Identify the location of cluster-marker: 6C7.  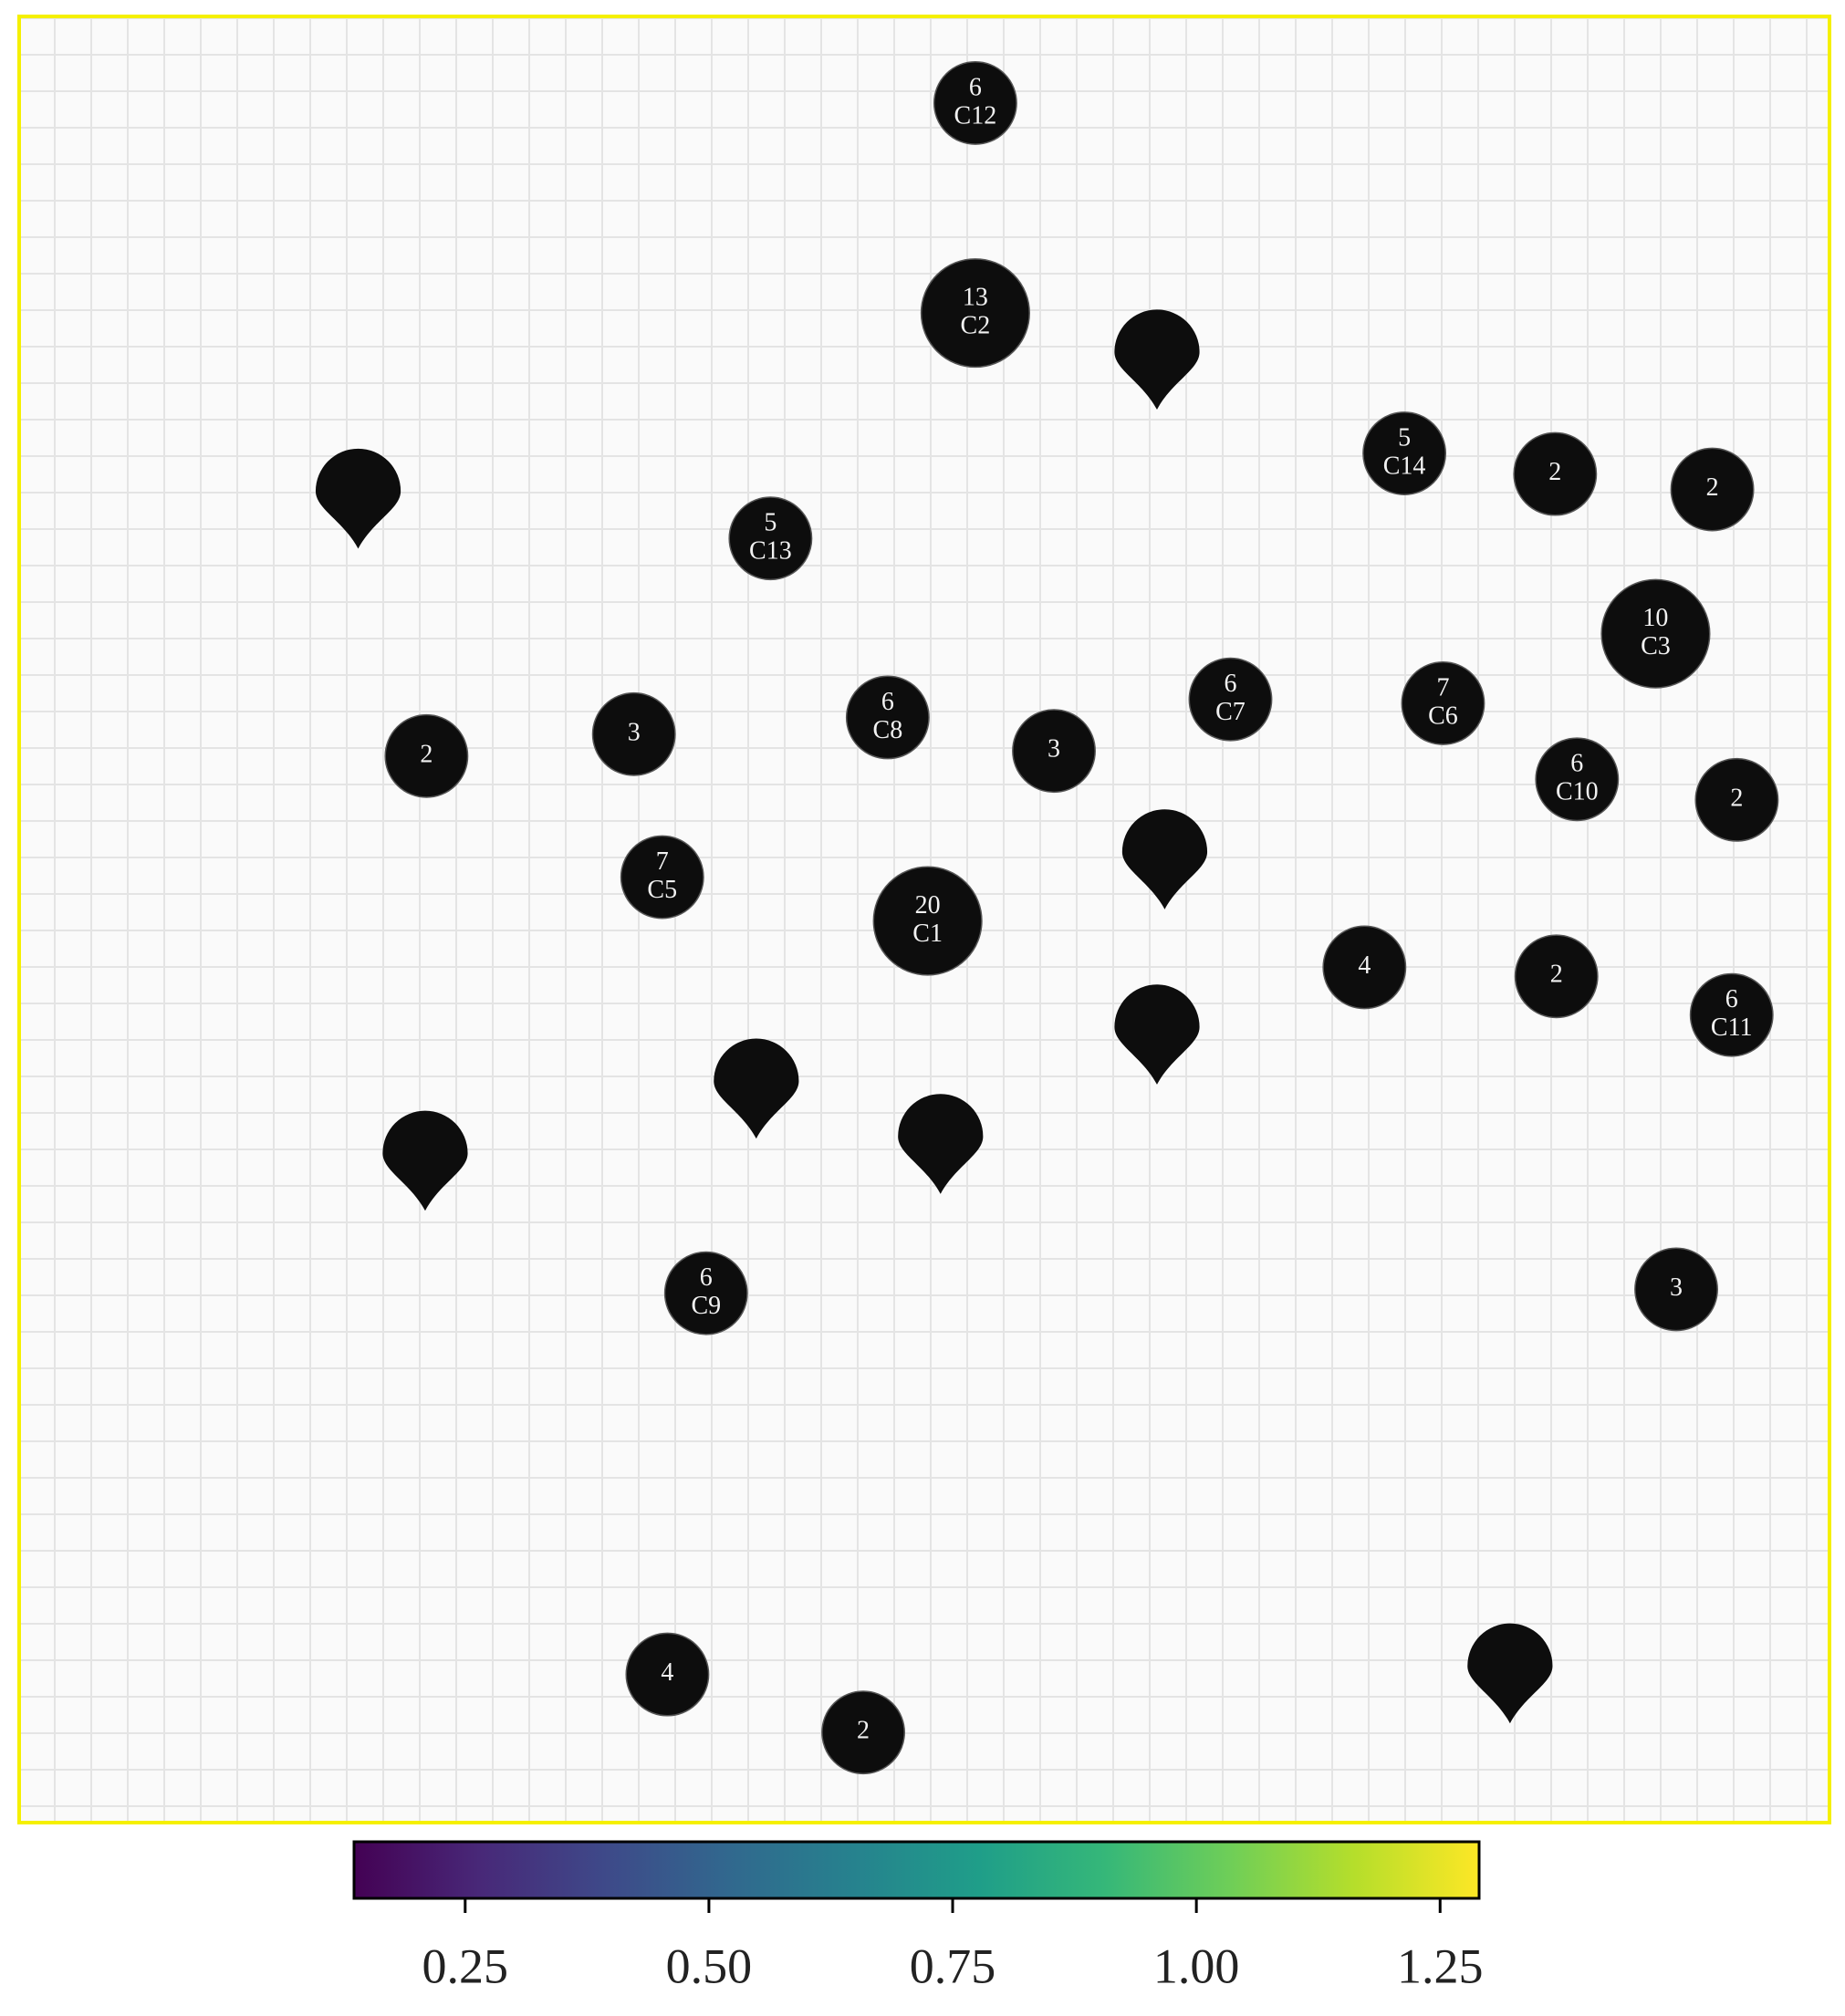
(1230, 700).